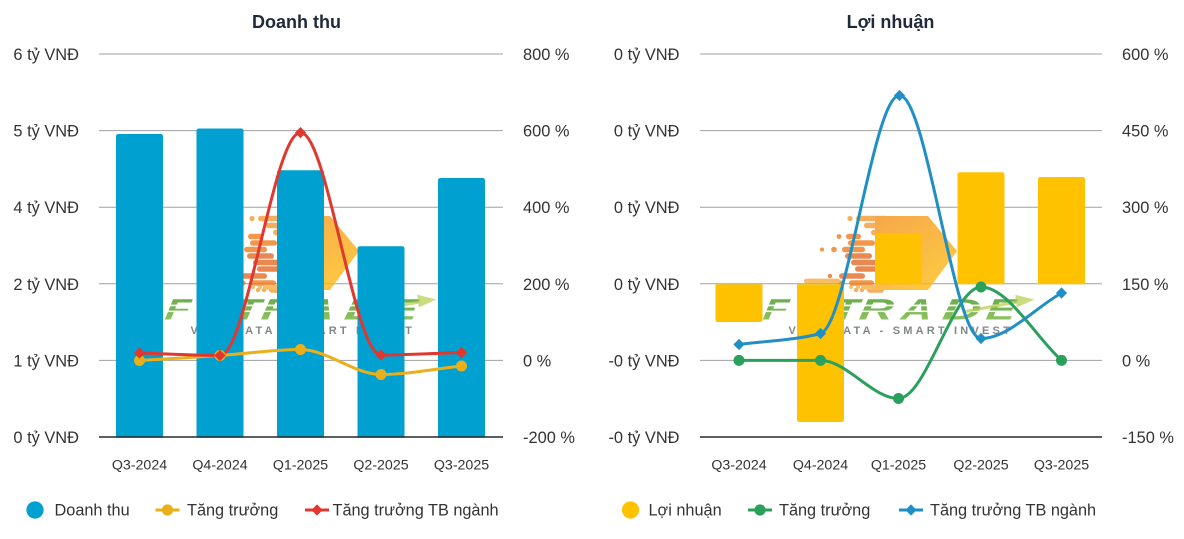 The image size is (1184, 539). Describe the element at coordinates (46, 208) in the screenshot. I see `svg-text: 4 tỷ VNĐ` at that location.